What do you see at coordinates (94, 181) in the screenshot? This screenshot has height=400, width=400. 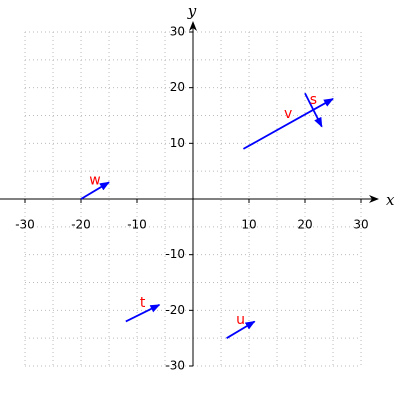 I see `vector-label: w` at bounding box center [94, 181].